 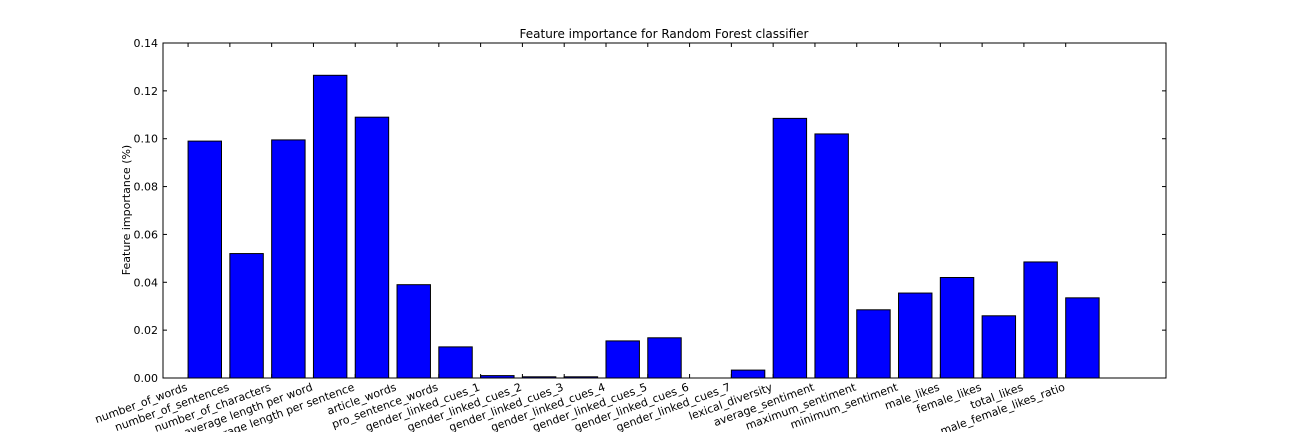 I want to click on bar-article_words, so click(x=413, y=331).